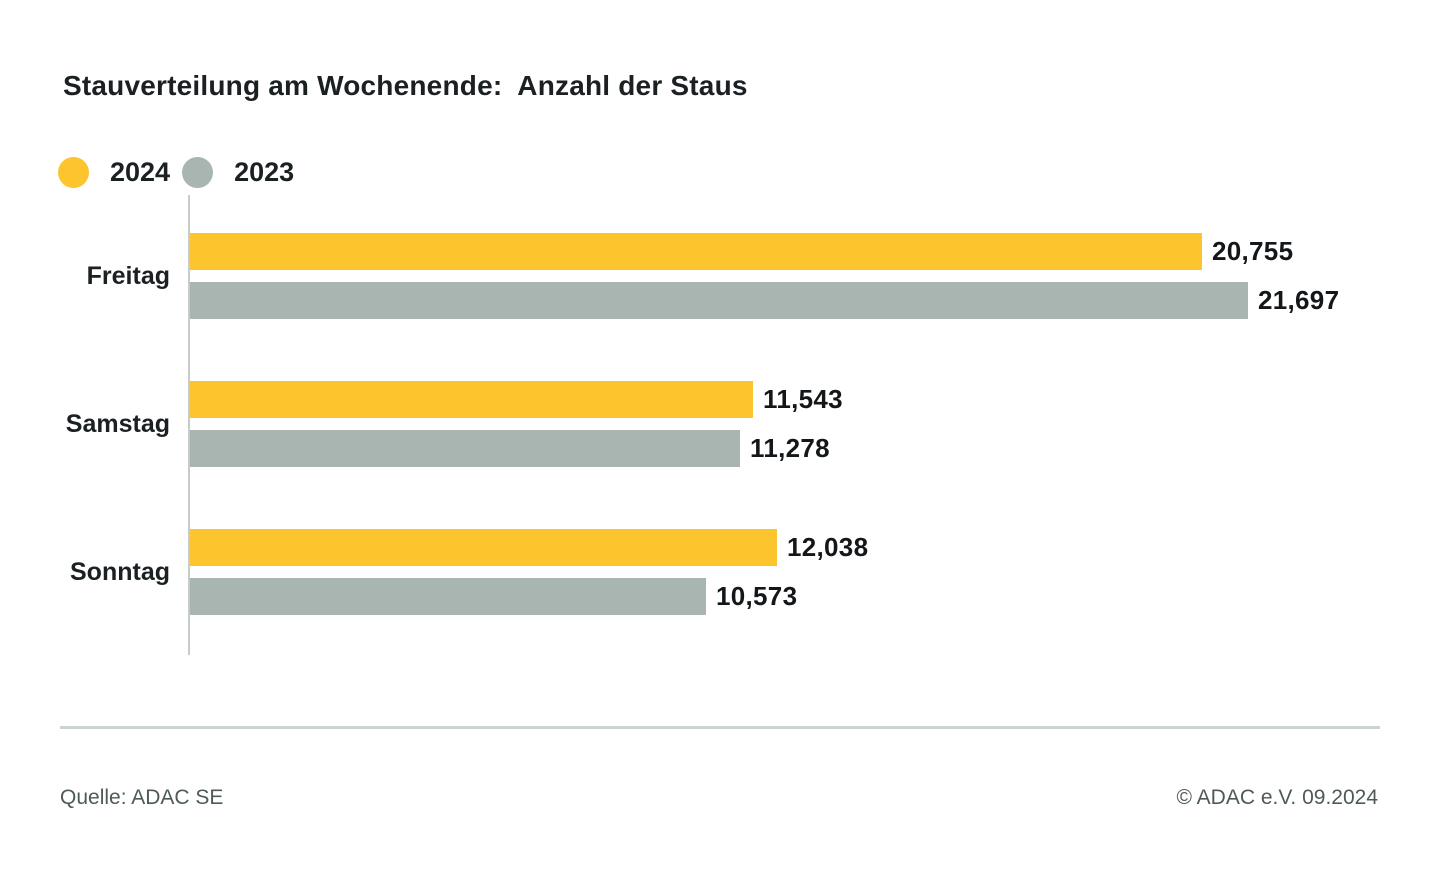 The image size is (1440, 890). I want to click on copyright-text: © ADAC e.V. 09.2024, so click(1277, 797).